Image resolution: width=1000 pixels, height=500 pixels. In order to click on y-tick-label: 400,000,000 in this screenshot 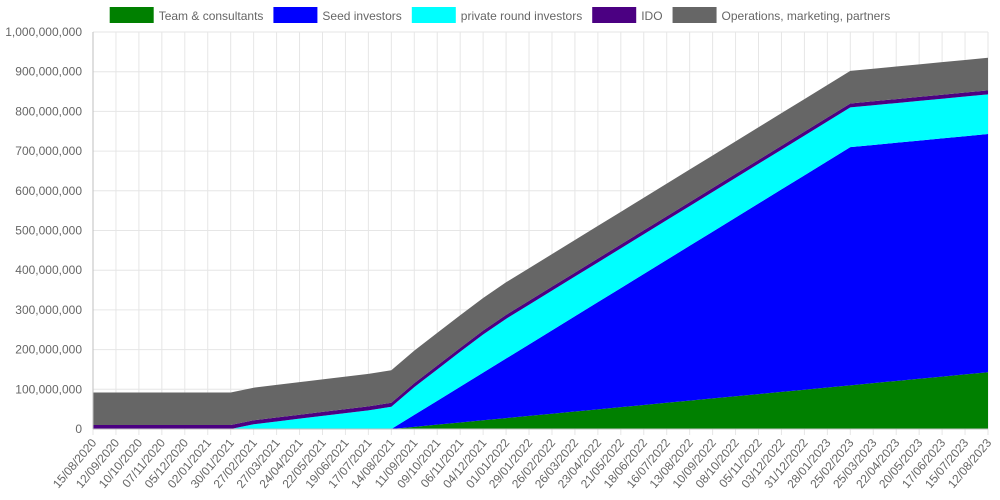, I will do `click(48, 270)`.